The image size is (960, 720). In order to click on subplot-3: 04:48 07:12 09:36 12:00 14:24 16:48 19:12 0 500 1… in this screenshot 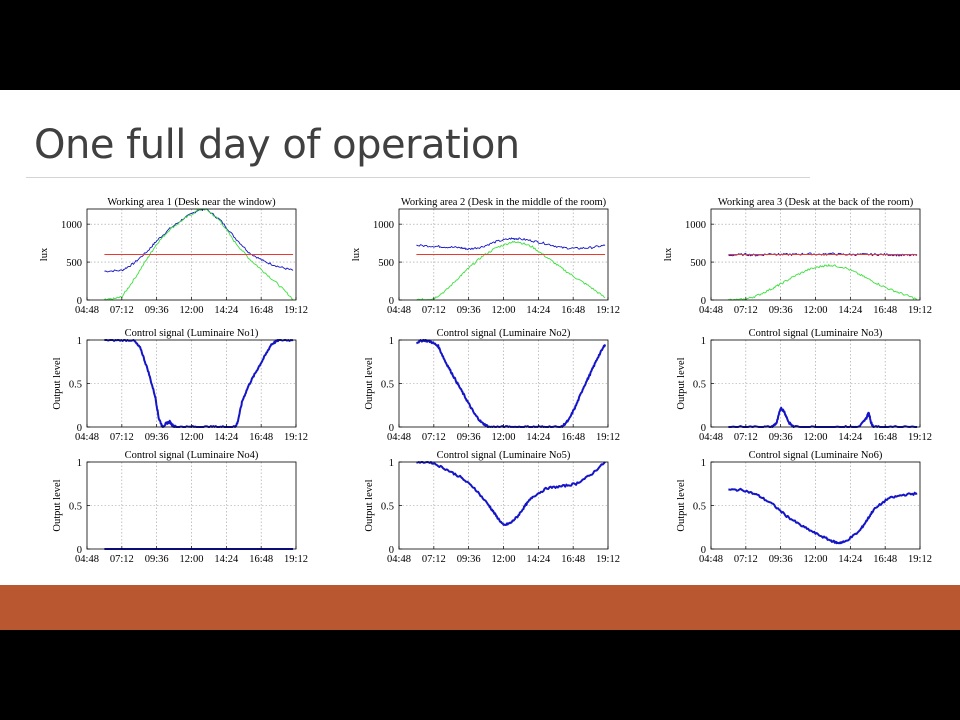, I will do `click(797, 256)`.